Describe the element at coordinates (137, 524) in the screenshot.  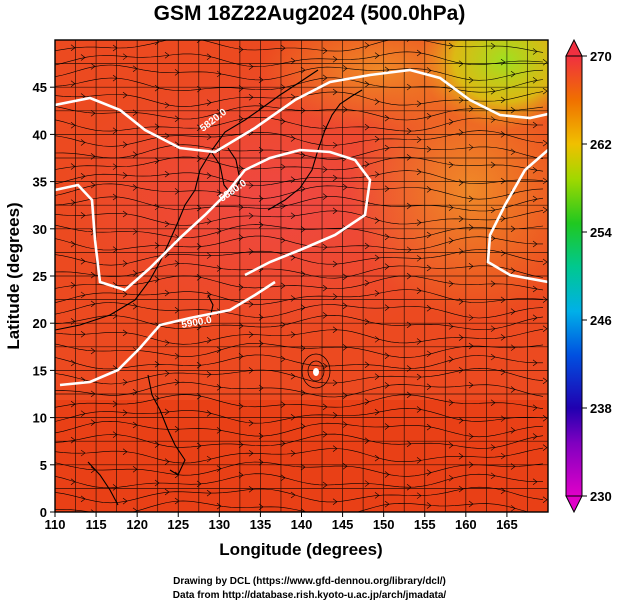
I see `x-tick-label: 120` at that location.